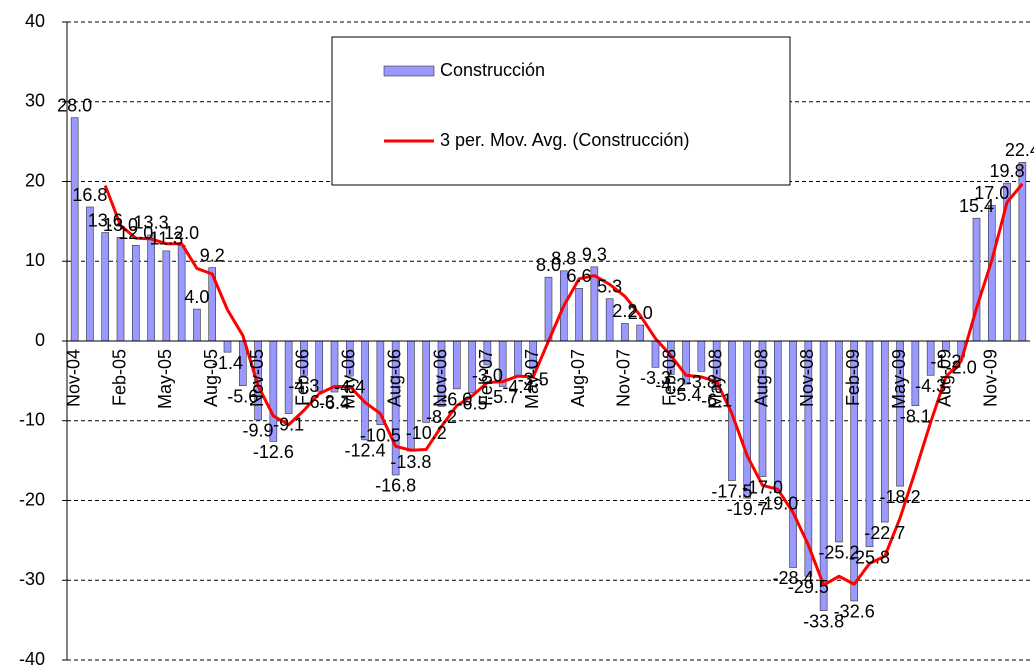 Image resolution: width=1034 pixels, height=668 pixels. Describe the element at coordinates (823, 621) in the screenshot. I see `data-label: -33.8` at that location.